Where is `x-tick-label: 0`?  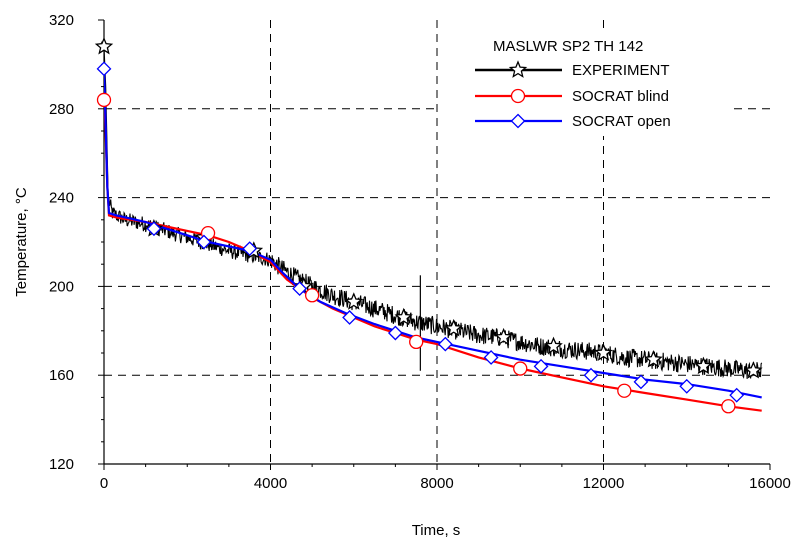 x-tick-label: 0 is located at coordinates (104, 483).